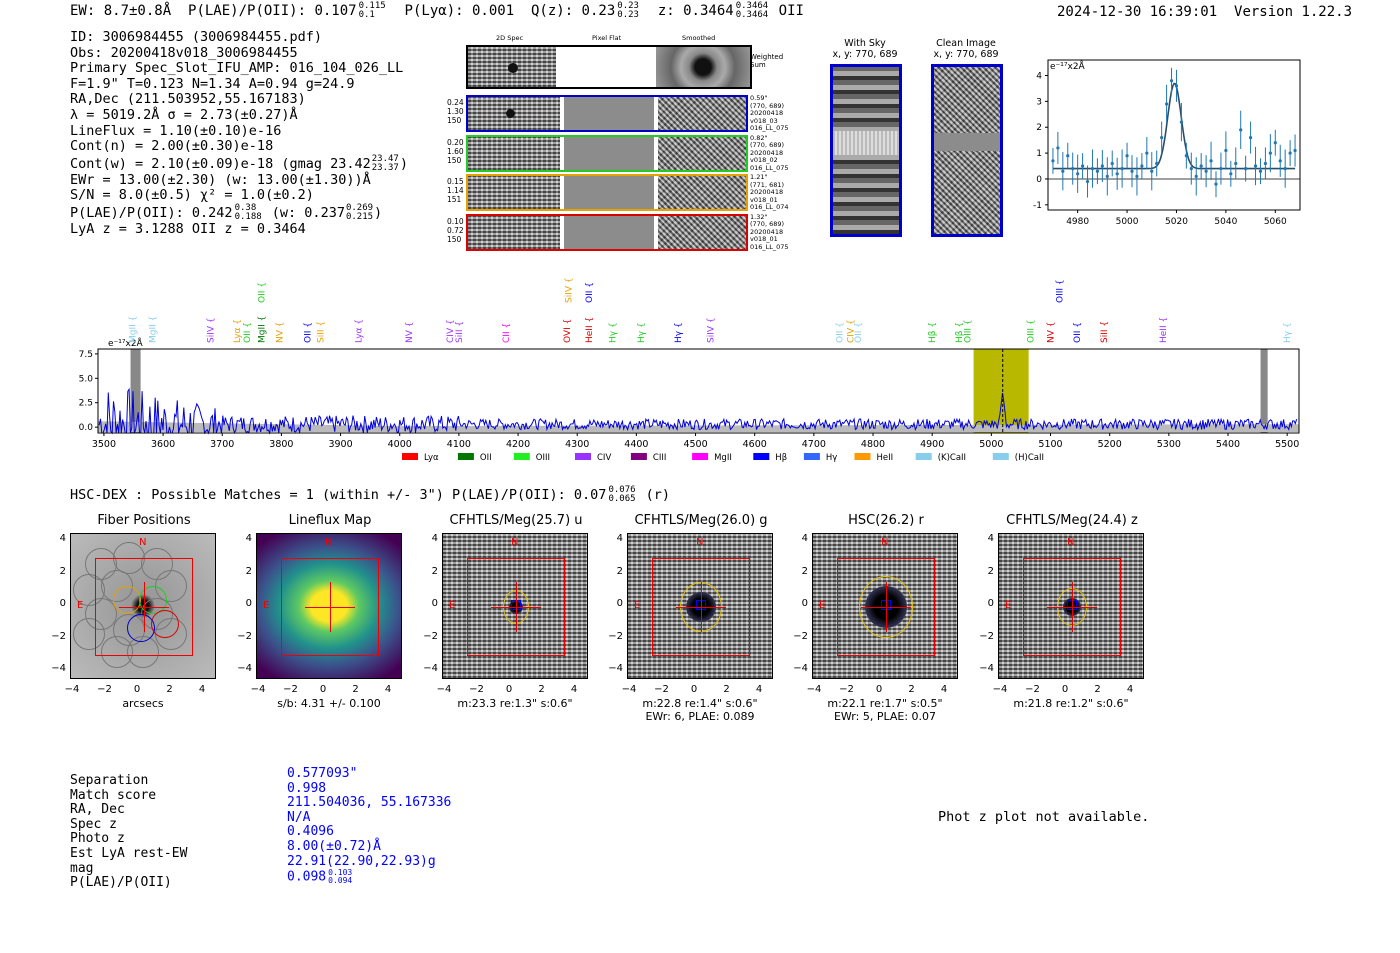 Image resolution: width=1400 pixels, height=953 pixels. What do you see at coordinates (629, 689) in the screenshot?
I see `hsc-panel-xtick-label: −4` at bounding box center [629, 689].